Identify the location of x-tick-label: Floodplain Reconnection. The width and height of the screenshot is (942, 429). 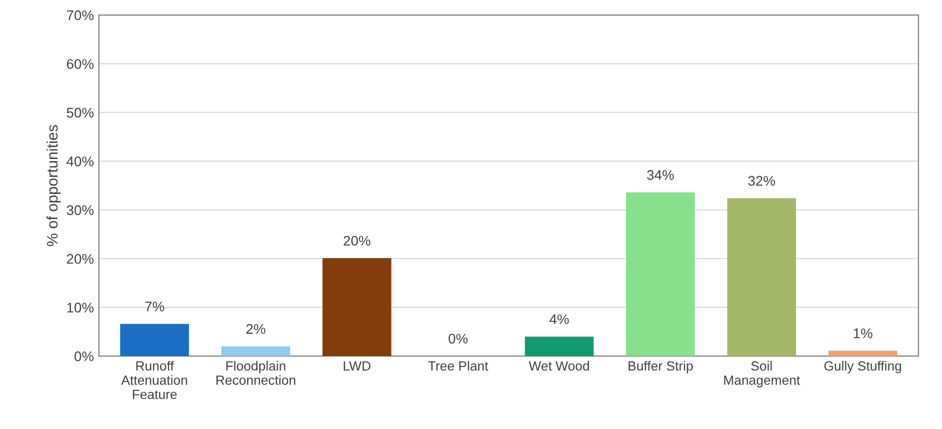
(256, 372).